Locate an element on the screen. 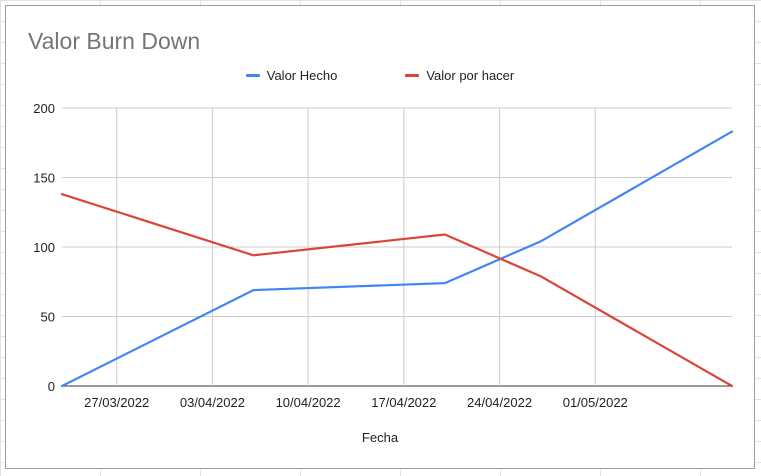 This screenshot has width=761, height=476. x-tick-label: 01/05/2022 is located at coordinates (595, 402).